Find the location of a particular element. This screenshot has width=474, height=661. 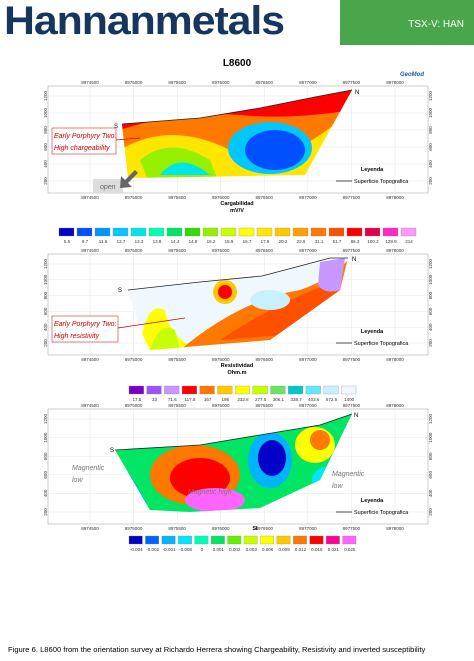

annotation: low is located at coordinates (77, 480).